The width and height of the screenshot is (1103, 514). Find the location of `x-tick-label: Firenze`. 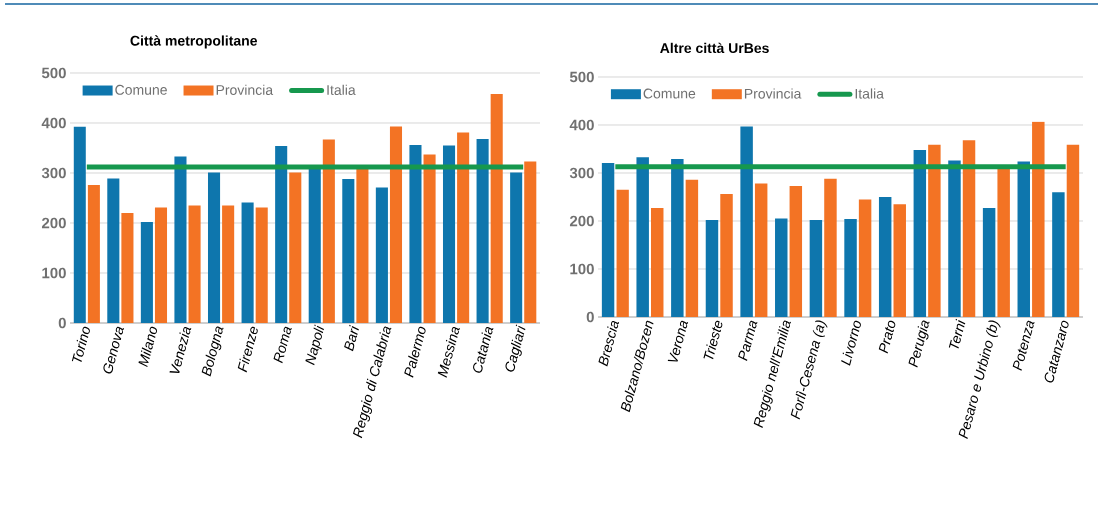

x-tick-label: Firenze is located at coordinates (247, 349).